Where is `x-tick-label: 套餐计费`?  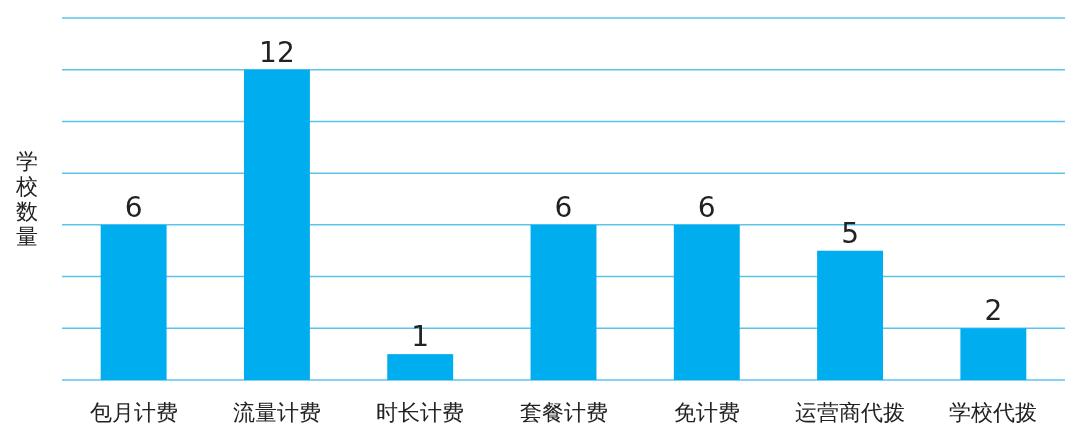
x-tick-label: 套餐计费 is located at coordinates (563, 412).